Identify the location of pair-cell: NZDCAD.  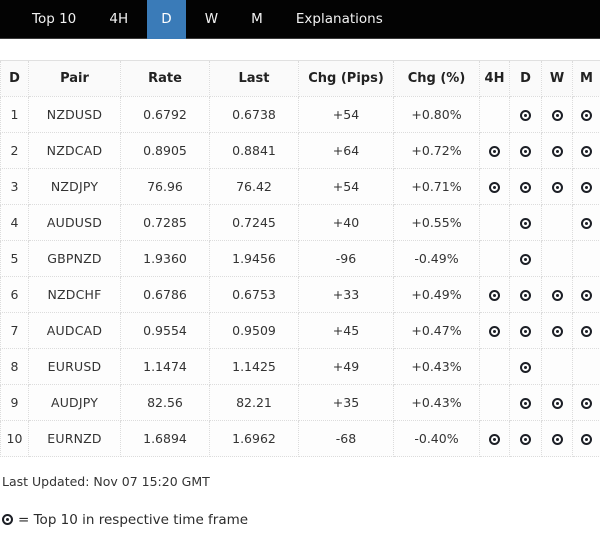
(74, 150).